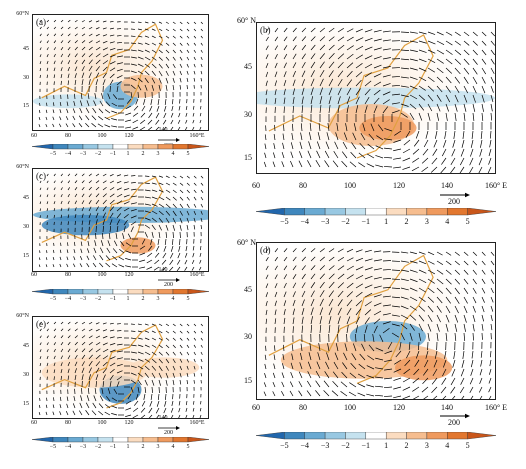 This screenshot has width=526, height=469. I want to click on anomaly-shading, so click(138, 245).